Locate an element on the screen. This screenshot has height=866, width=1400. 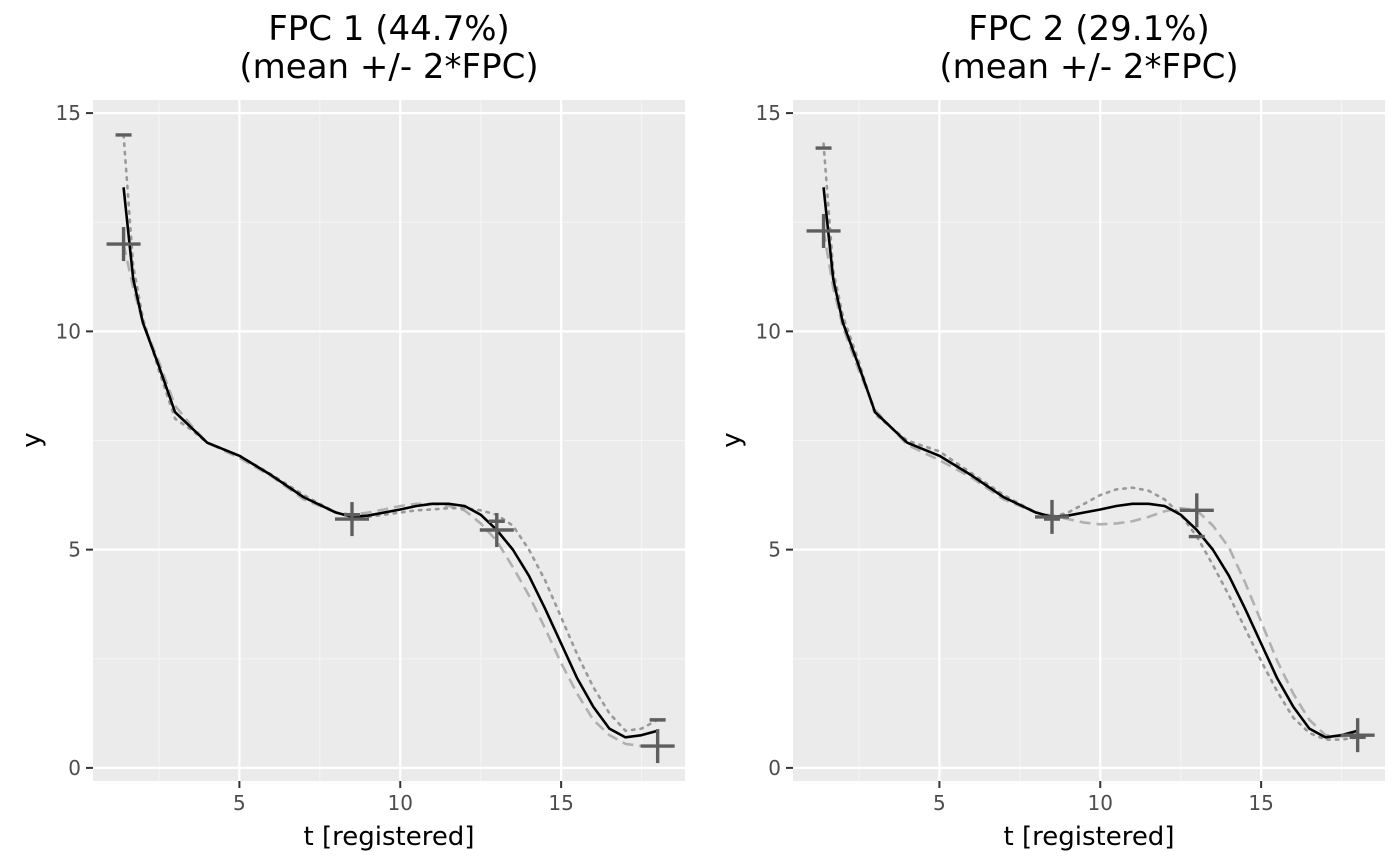
fpc1-title-line2: (mean +/- 2*FPC) is located at coordinates (388, 67).